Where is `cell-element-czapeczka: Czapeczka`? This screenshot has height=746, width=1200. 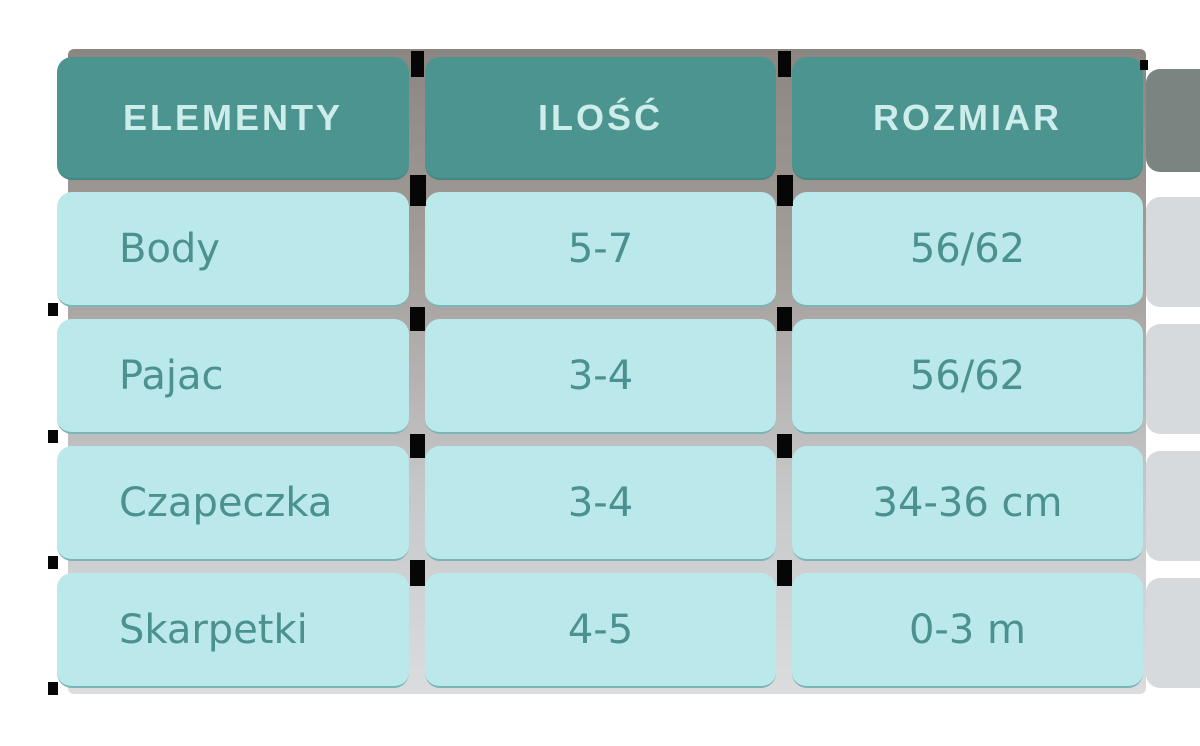 cell-element-czapeczka: Czapeczka is located at coordinates (233, 503).